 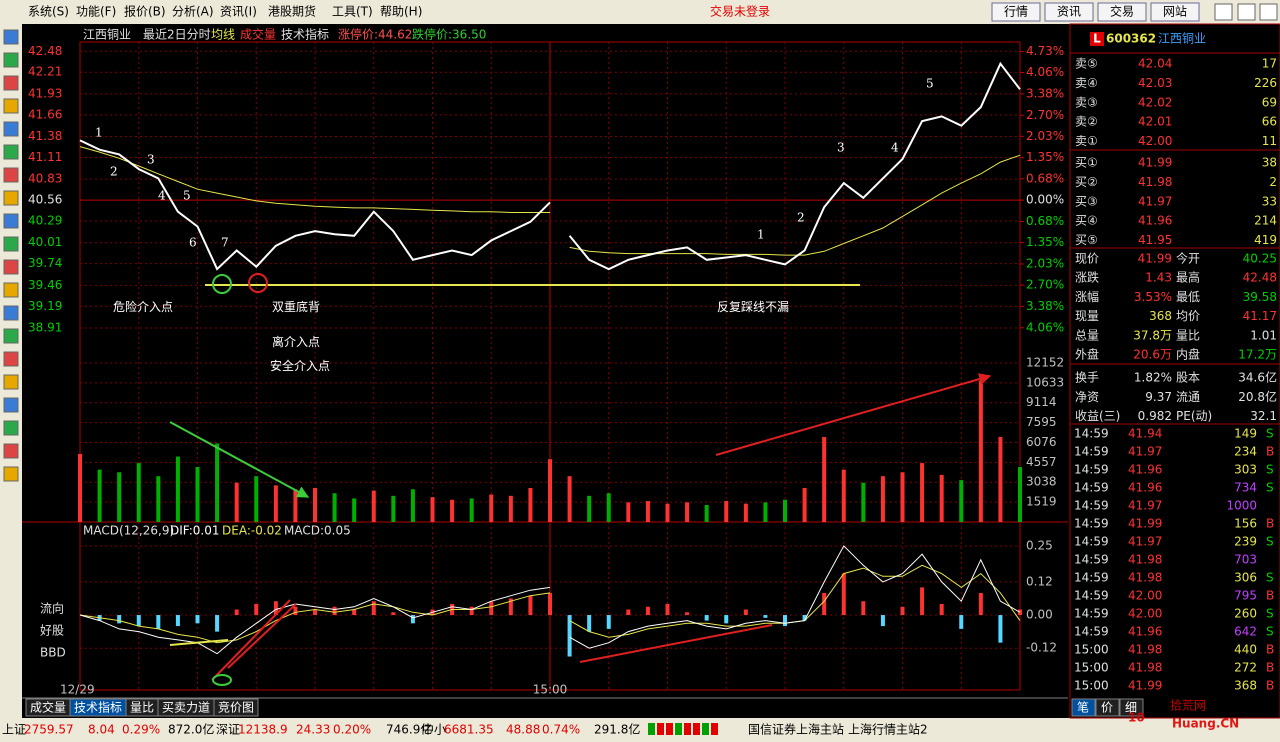 I want to click on tab-label: 竞价图, so click(x=236, y=708).